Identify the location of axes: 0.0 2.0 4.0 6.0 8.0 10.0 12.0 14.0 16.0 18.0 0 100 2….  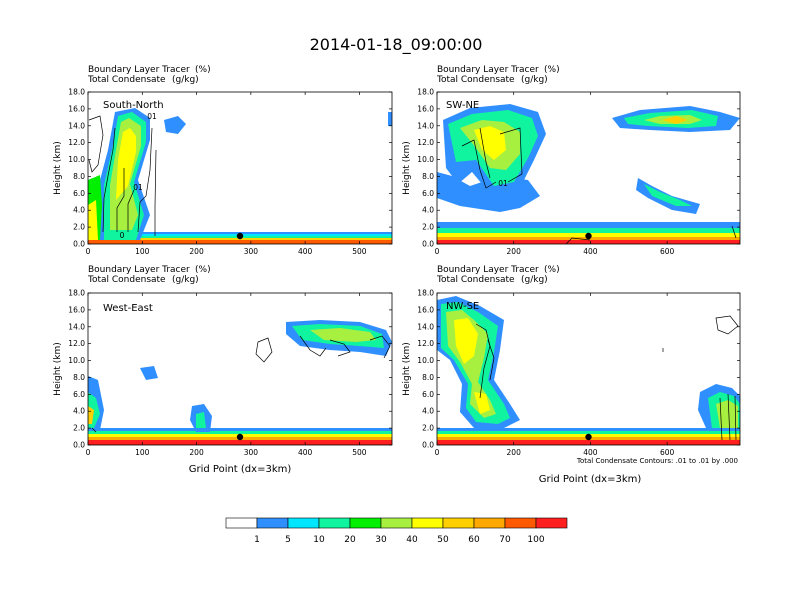
(230, 373).